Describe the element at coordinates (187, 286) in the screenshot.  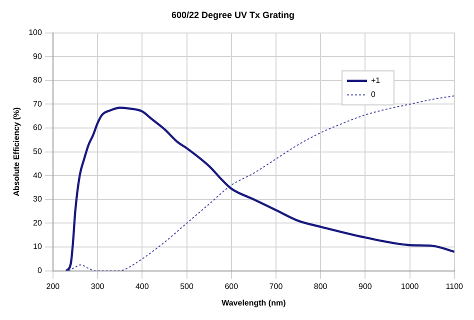
I see `x-tick-label: 500` at that location.